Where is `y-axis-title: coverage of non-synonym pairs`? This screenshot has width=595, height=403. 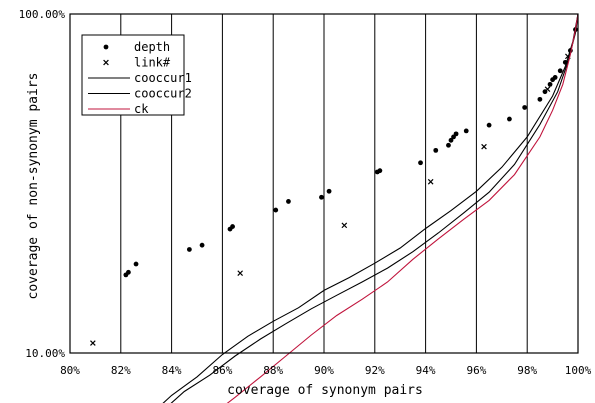
y-axis-title: coverage of non-synonym pairs is located at coordinates (33, 186).